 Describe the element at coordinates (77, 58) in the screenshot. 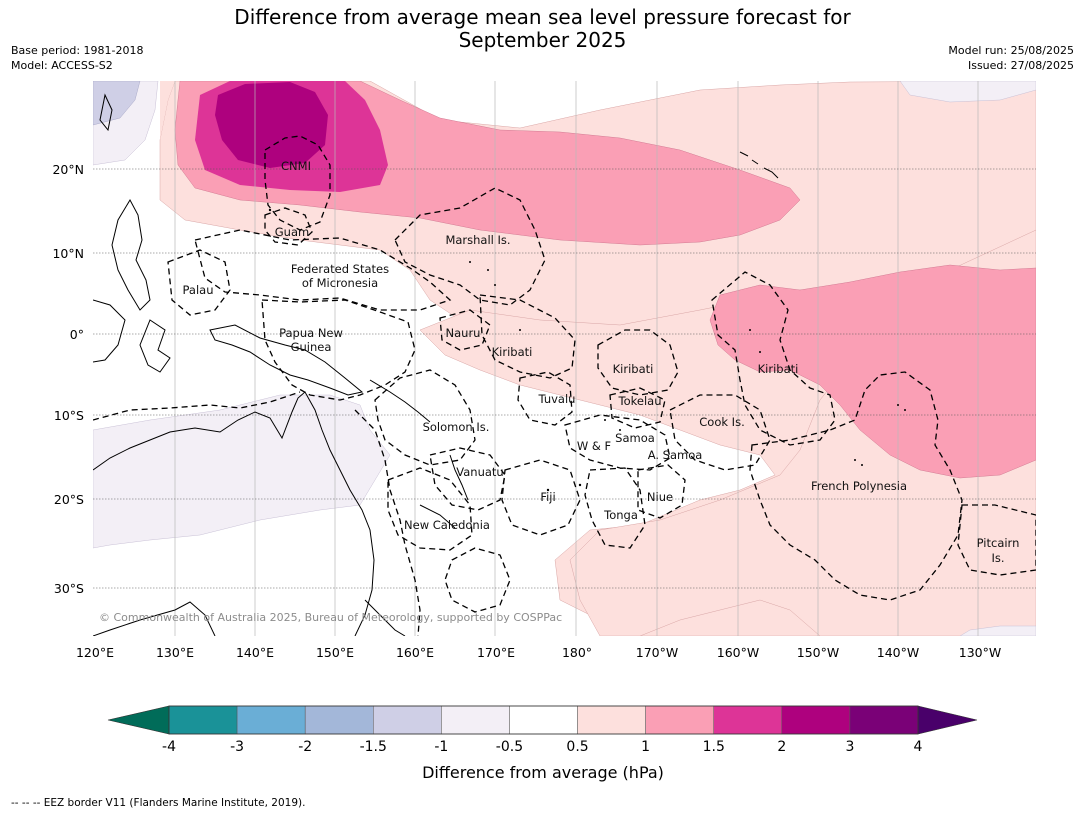

I see `metadata-left: Base period: 1981-2018 Model: ACCESS-S2` at that location.